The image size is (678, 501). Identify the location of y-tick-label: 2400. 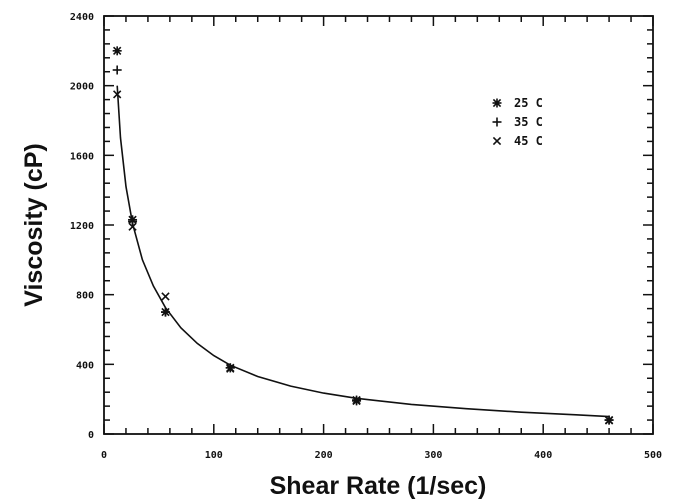
(82, 17).